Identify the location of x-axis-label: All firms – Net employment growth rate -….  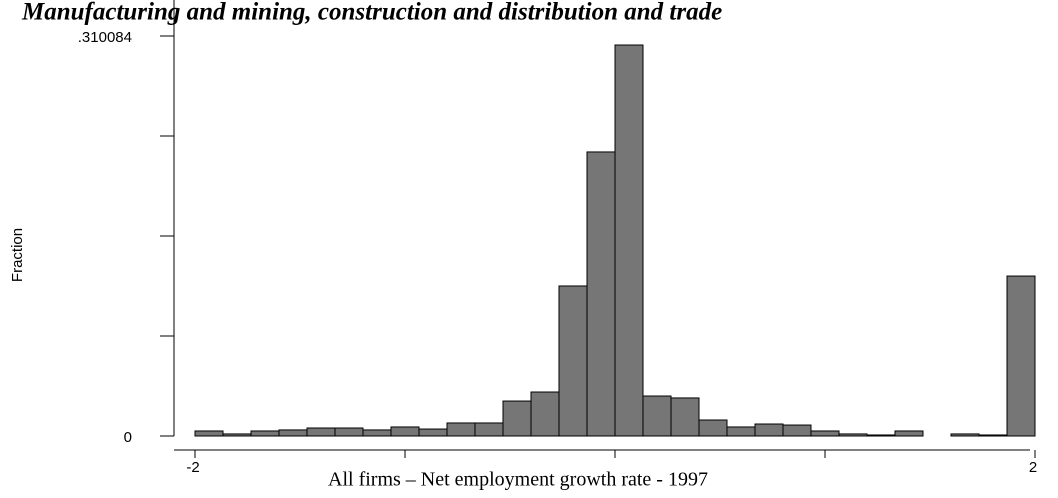
(518, 480).